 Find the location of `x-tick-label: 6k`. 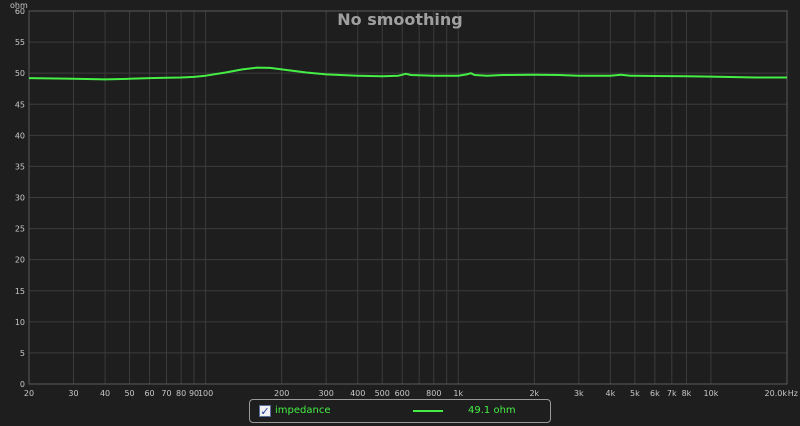

x-tick-label: 6k is located at coordinates (655, 393).